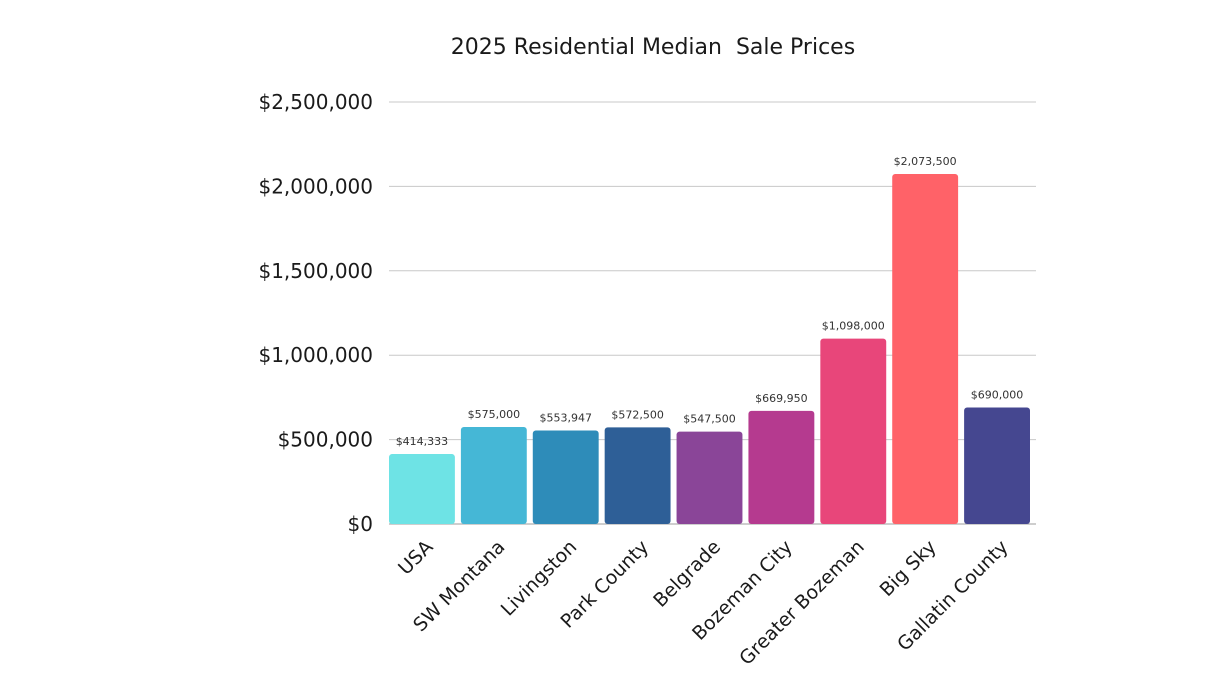  What do you see at coordinates (315, 355) in the screenshot?
I see `y-tick-label: $1,000,000` at bounding box center [315, 355].